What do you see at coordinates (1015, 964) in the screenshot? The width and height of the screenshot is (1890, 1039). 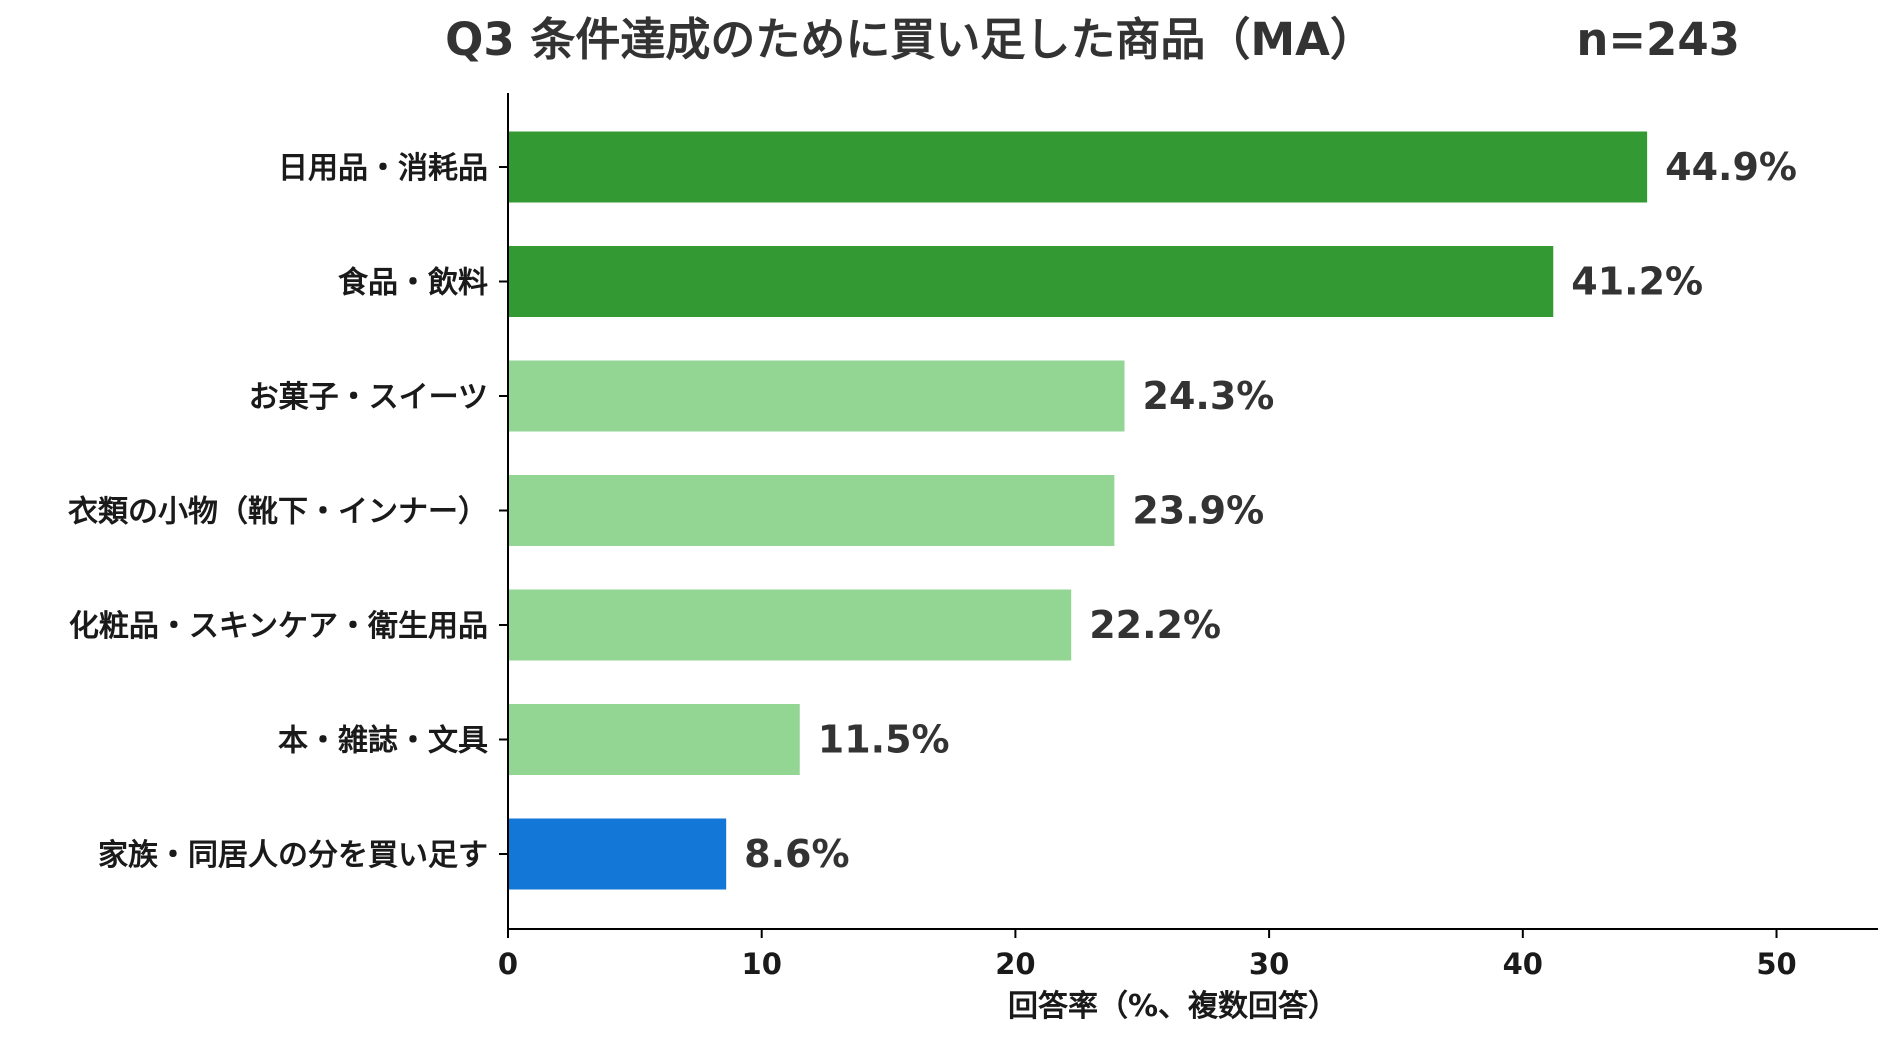 I see `x-tick-label-20: 20` at bounding box center [1015, 964].